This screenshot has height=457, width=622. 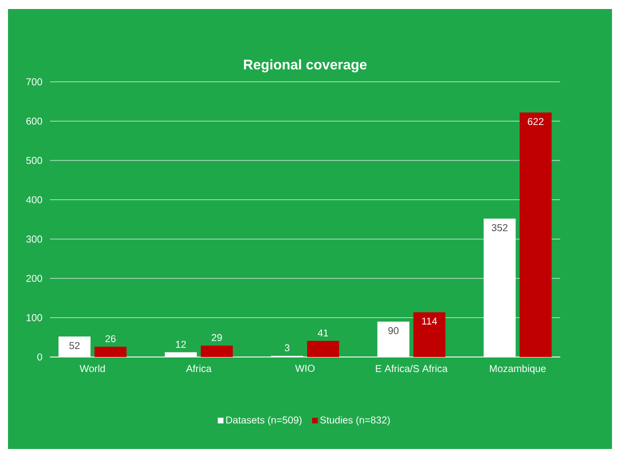 I want to click on data-label: 52, so click(x=74, y=346).